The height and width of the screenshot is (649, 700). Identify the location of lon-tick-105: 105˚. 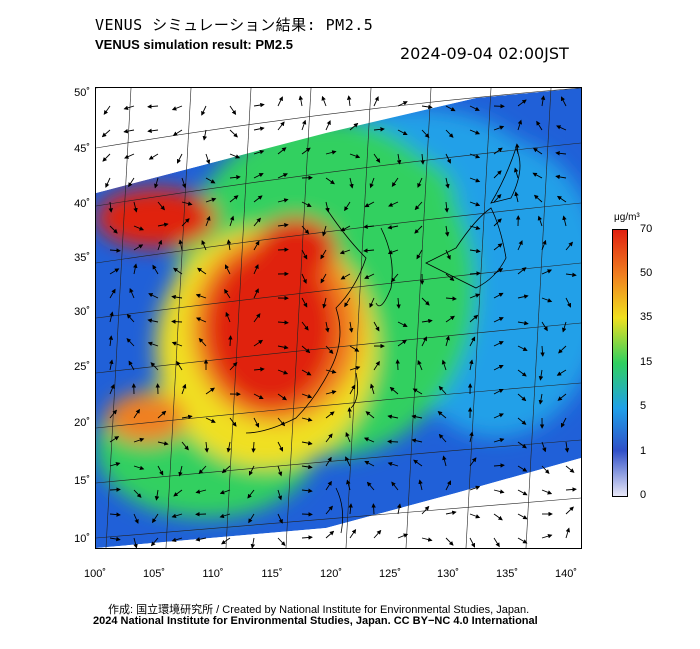
(154, 574).